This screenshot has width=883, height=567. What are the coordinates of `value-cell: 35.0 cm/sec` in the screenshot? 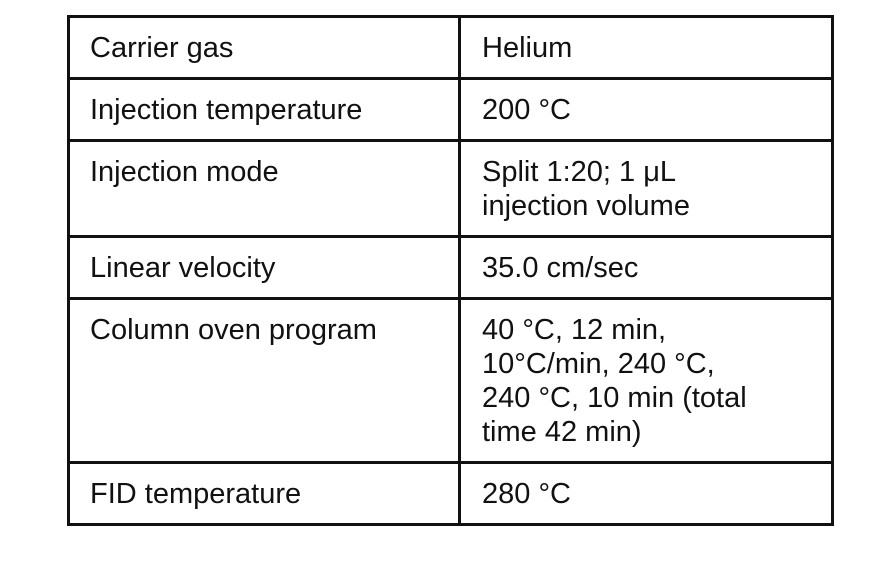 It's located at (646, 267).